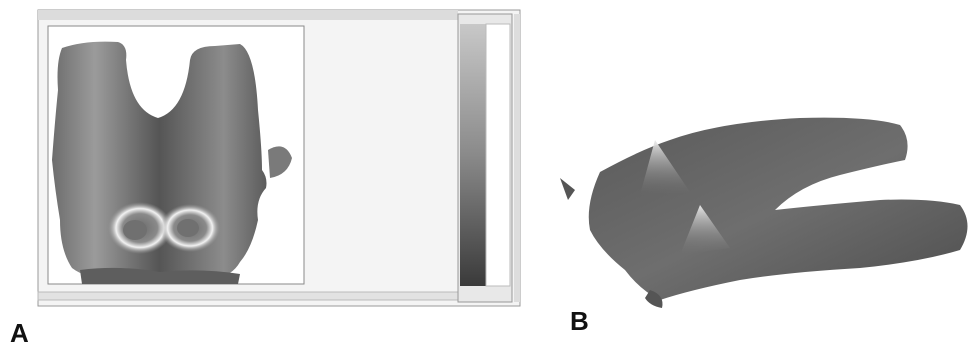 Image resolution: width=976 pixels, height=345 pixels. What do you see at coordinates (579, 321) in the screenshot?
I see `panel-label: B` at bounding box center [579, 321].